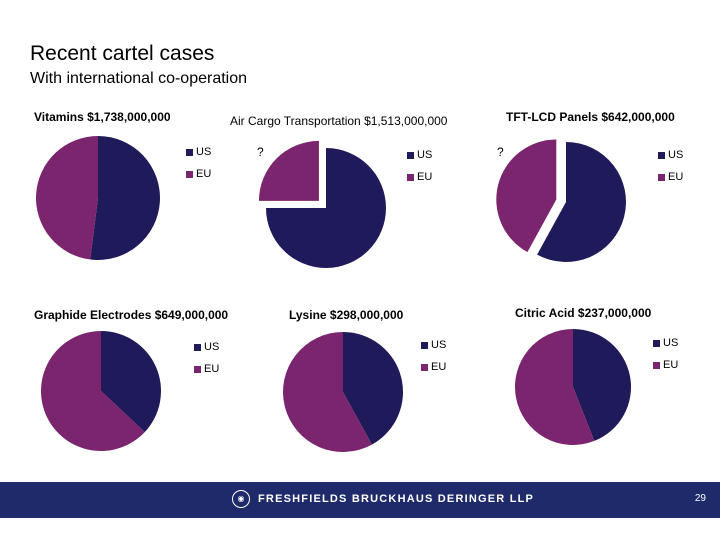 Image resolution: width=720 pixels, height=540 pixels. Describe the element at coordinates (139, 78) in the screenshot. I see `slide-subtitle: With international co-operation` at that location.